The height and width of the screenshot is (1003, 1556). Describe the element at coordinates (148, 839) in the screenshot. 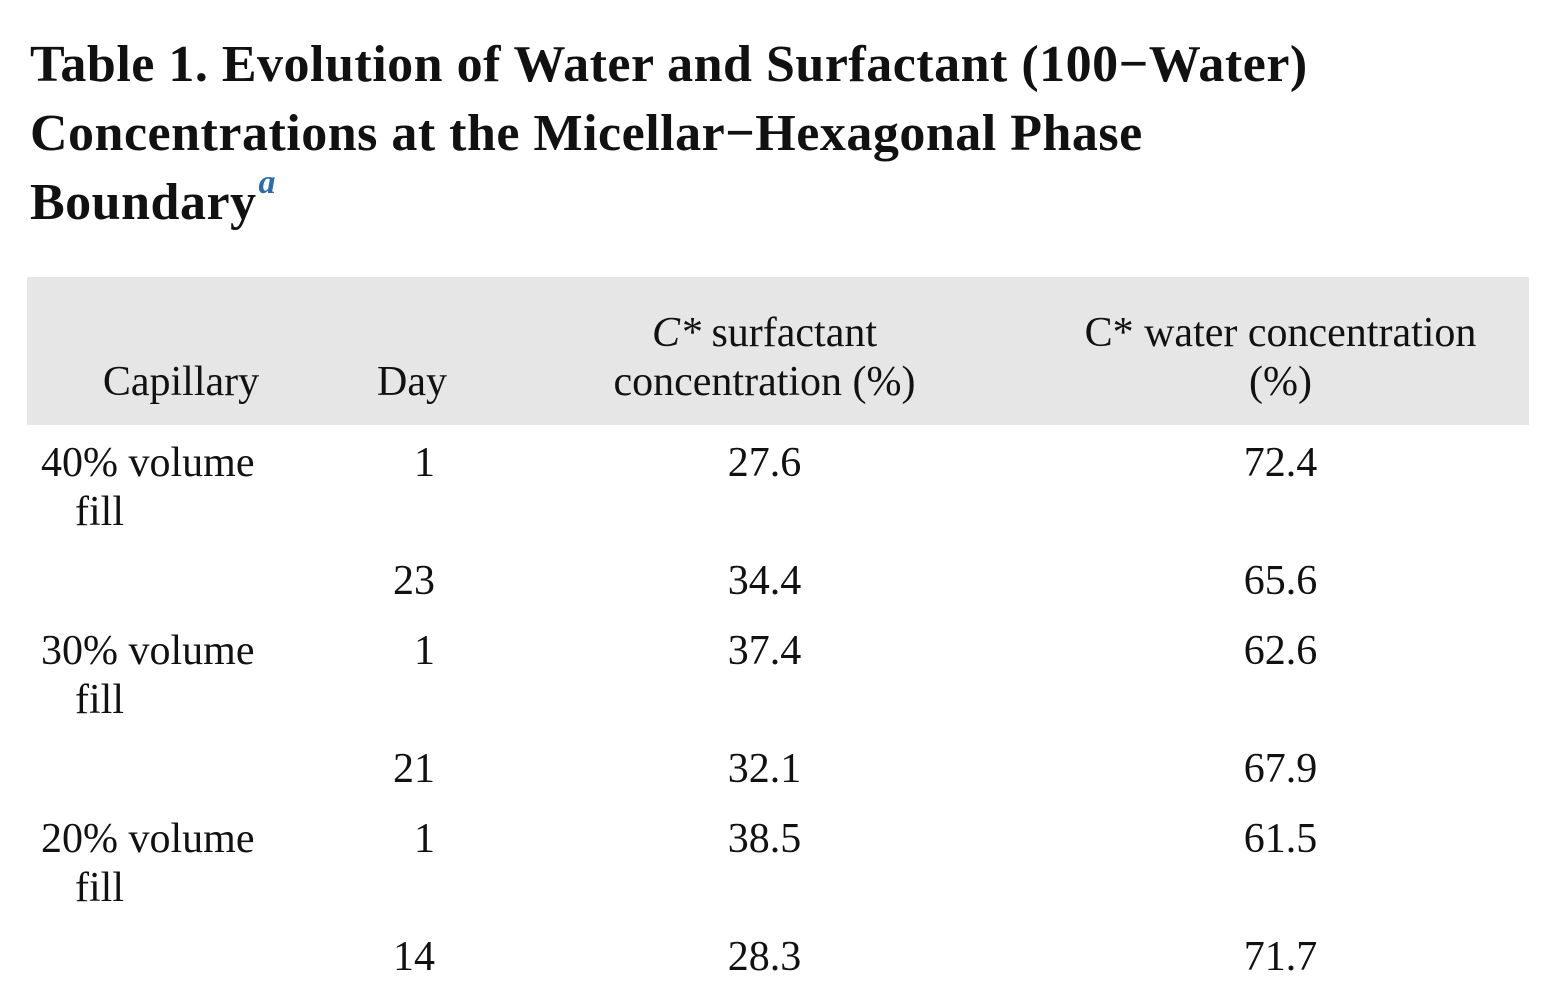

I see `cell-capillary-line1: 20% volume` at that location.